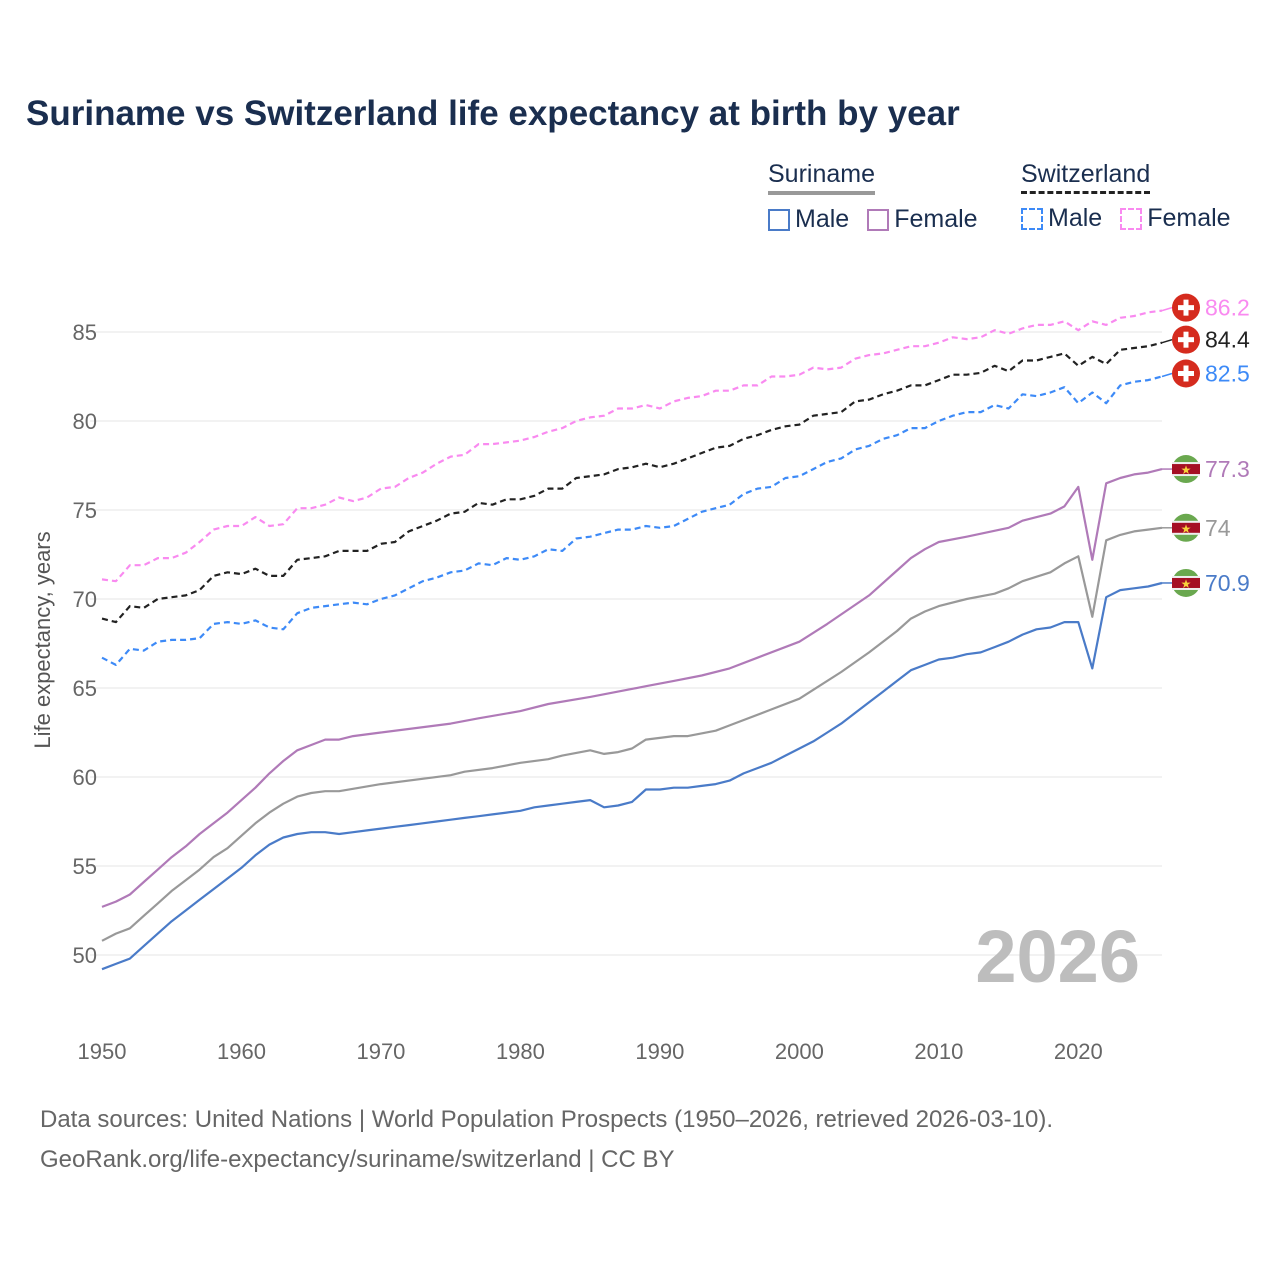  Describe the element at coordinates (85, 777) in the screenshot. I see `y-tick-label: 60` at that location.